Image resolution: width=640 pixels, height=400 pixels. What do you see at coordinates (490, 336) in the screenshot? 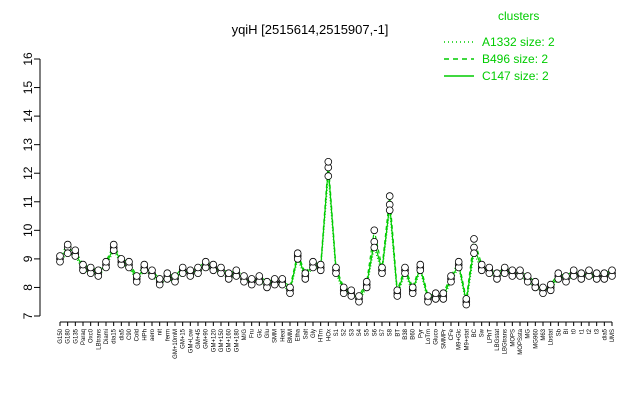
I see `x-tick-label: LPhT` at bounding box center [490, 336].